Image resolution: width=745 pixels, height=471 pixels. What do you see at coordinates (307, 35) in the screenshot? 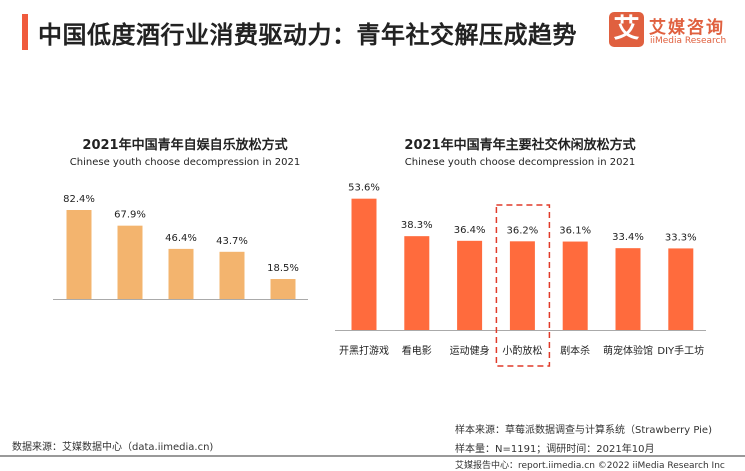
I see `page-title: 中国低度酒行业消费驱动力：青年社交解压成趋势` at bounding box center [307, 35].